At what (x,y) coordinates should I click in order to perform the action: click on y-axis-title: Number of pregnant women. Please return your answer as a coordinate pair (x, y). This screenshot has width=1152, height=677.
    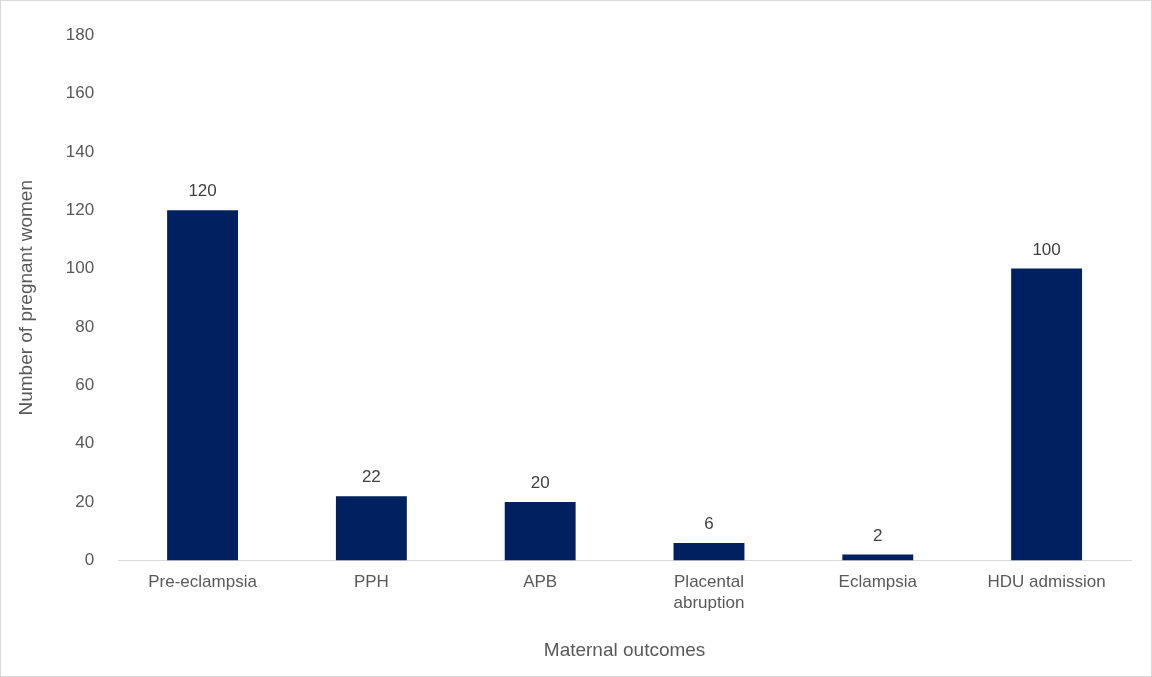
    Looking at the image, I should click on (25, 298).